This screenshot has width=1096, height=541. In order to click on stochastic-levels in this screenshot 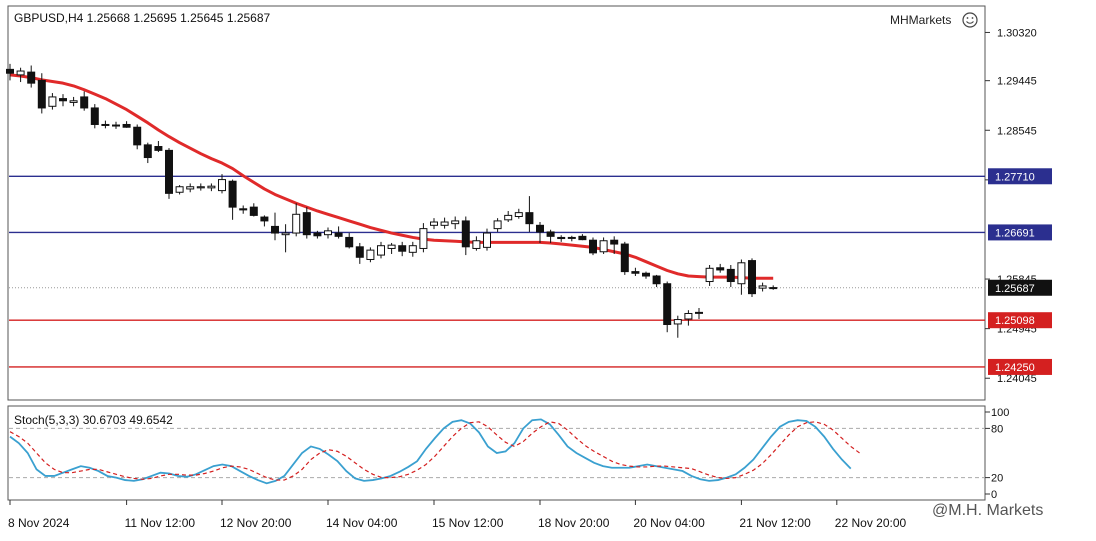, I will do `click(497, 453)`.